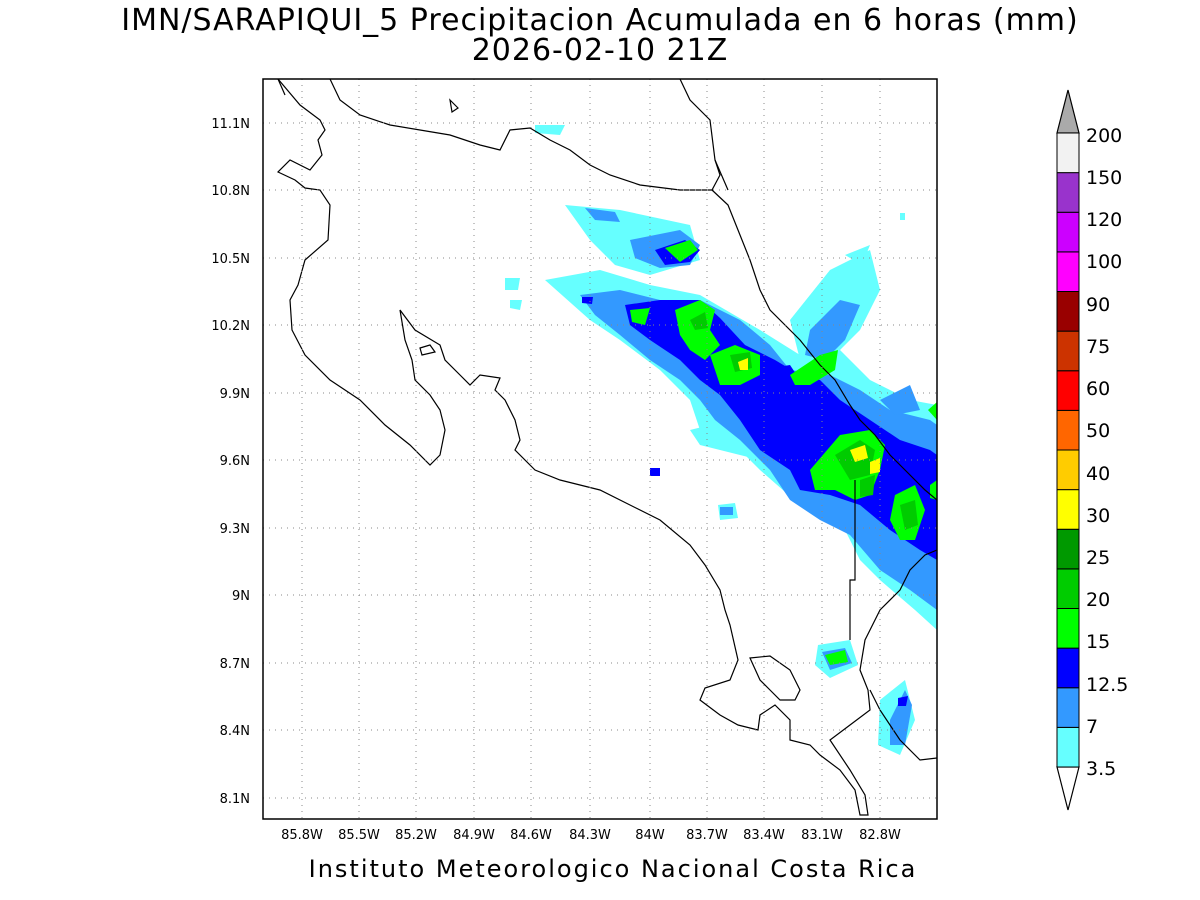 The height and width of the screenshot is (900, 1200). What do you see at coordinates (1104, 262) in the screenshot?
I see `colorbar-label: 100` at bounding box center [1104, 262].